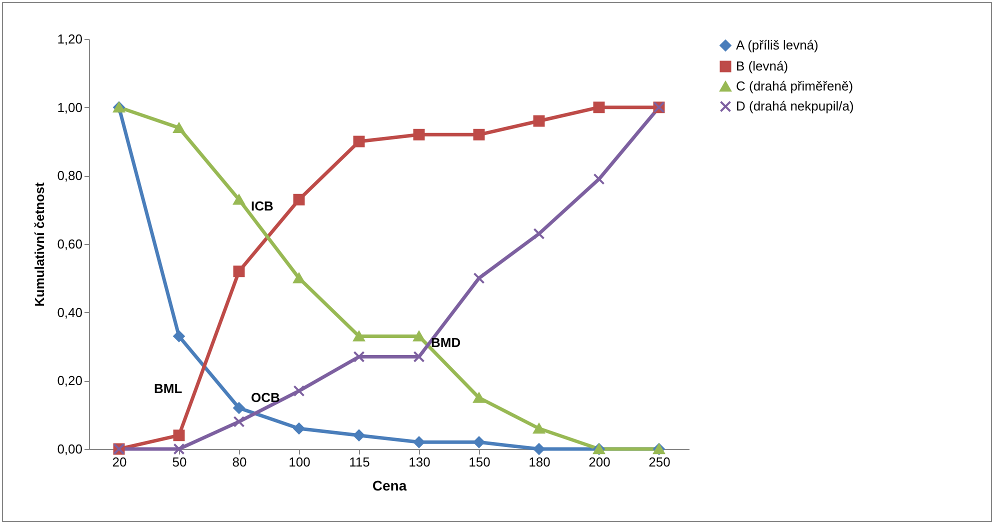 This screenshot has width=996, height=527. Describe the element at coordinates (777, 45) in the screenshot. I see `legend-label: A (příliš levná)` at that location.